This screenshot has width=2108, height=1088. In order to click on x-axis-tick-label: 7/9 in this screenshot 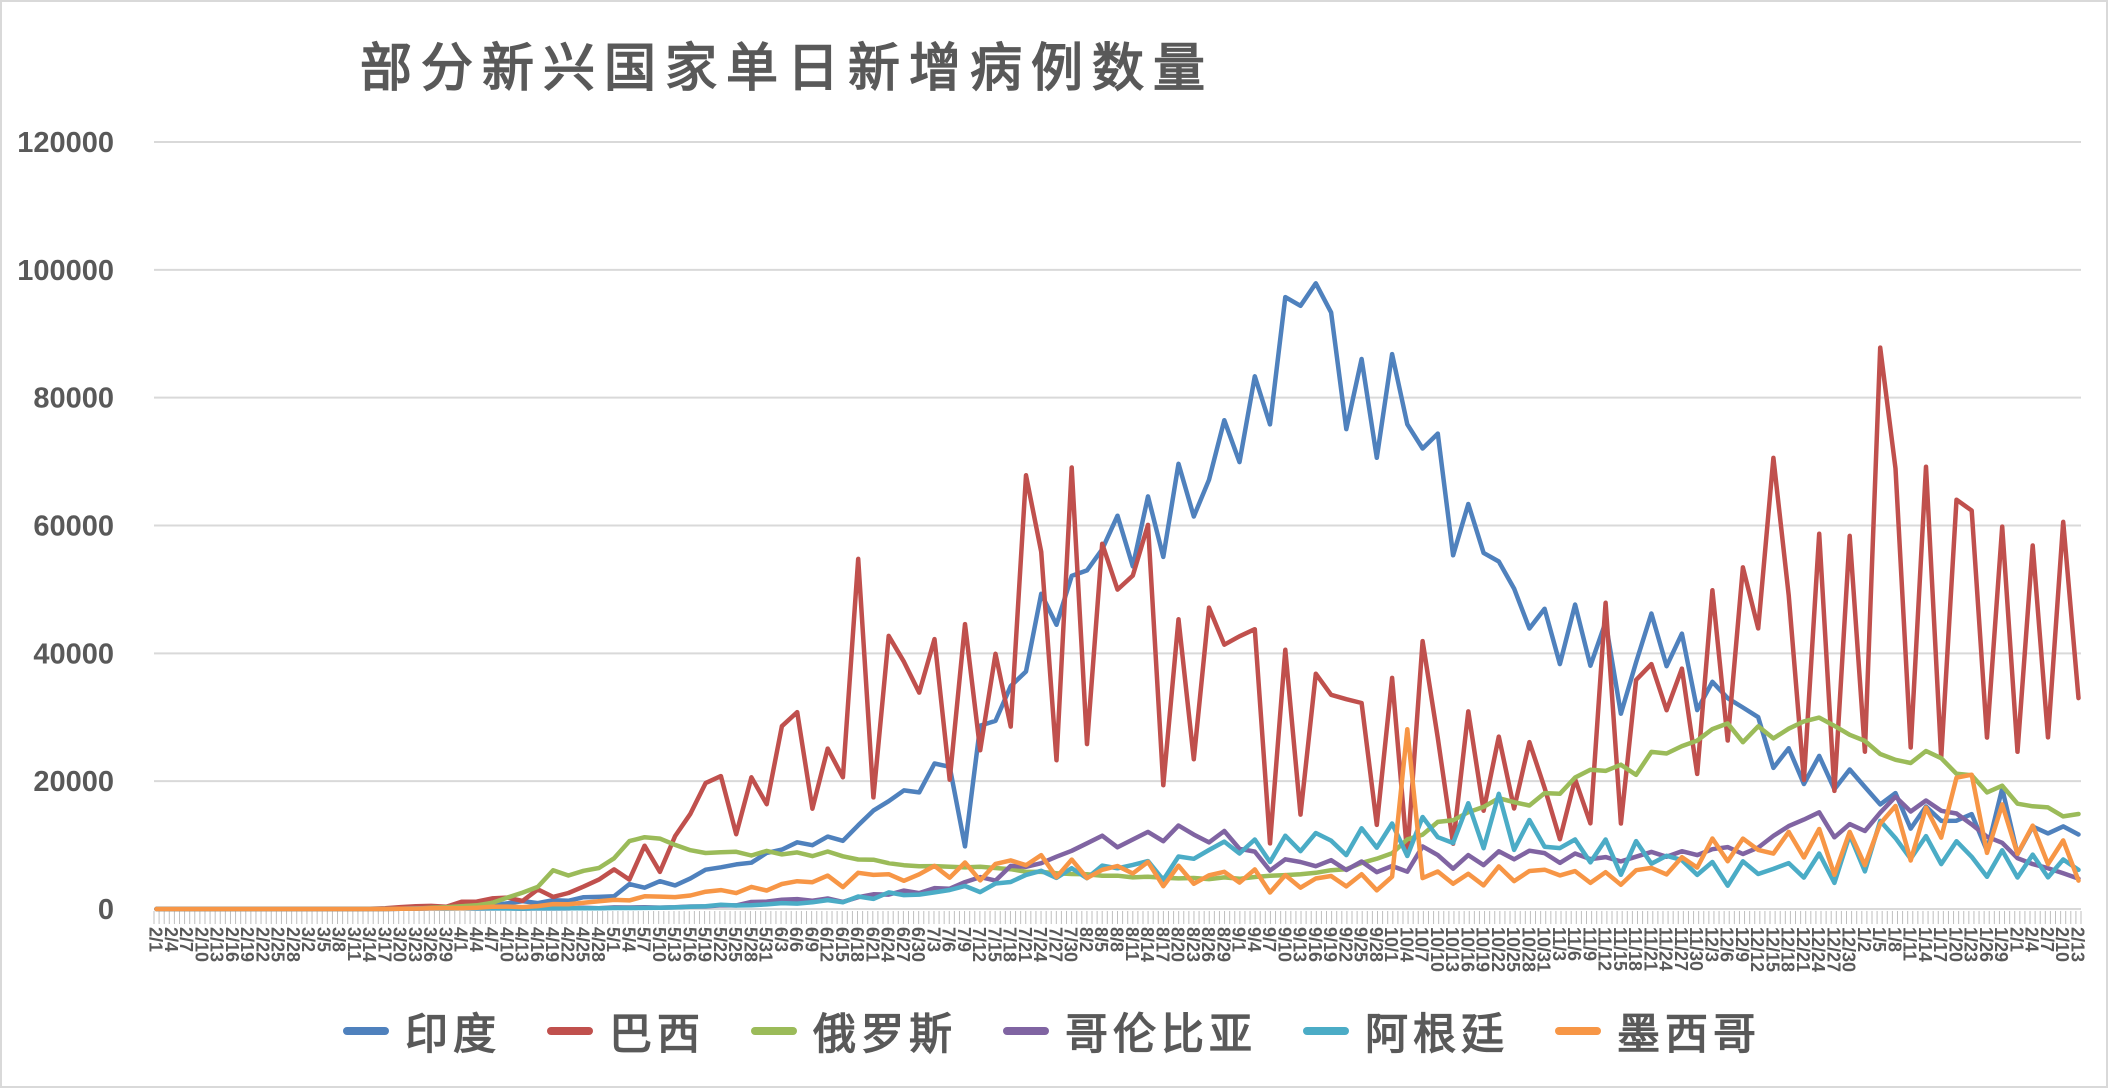, I will do `click(964, 939)`.